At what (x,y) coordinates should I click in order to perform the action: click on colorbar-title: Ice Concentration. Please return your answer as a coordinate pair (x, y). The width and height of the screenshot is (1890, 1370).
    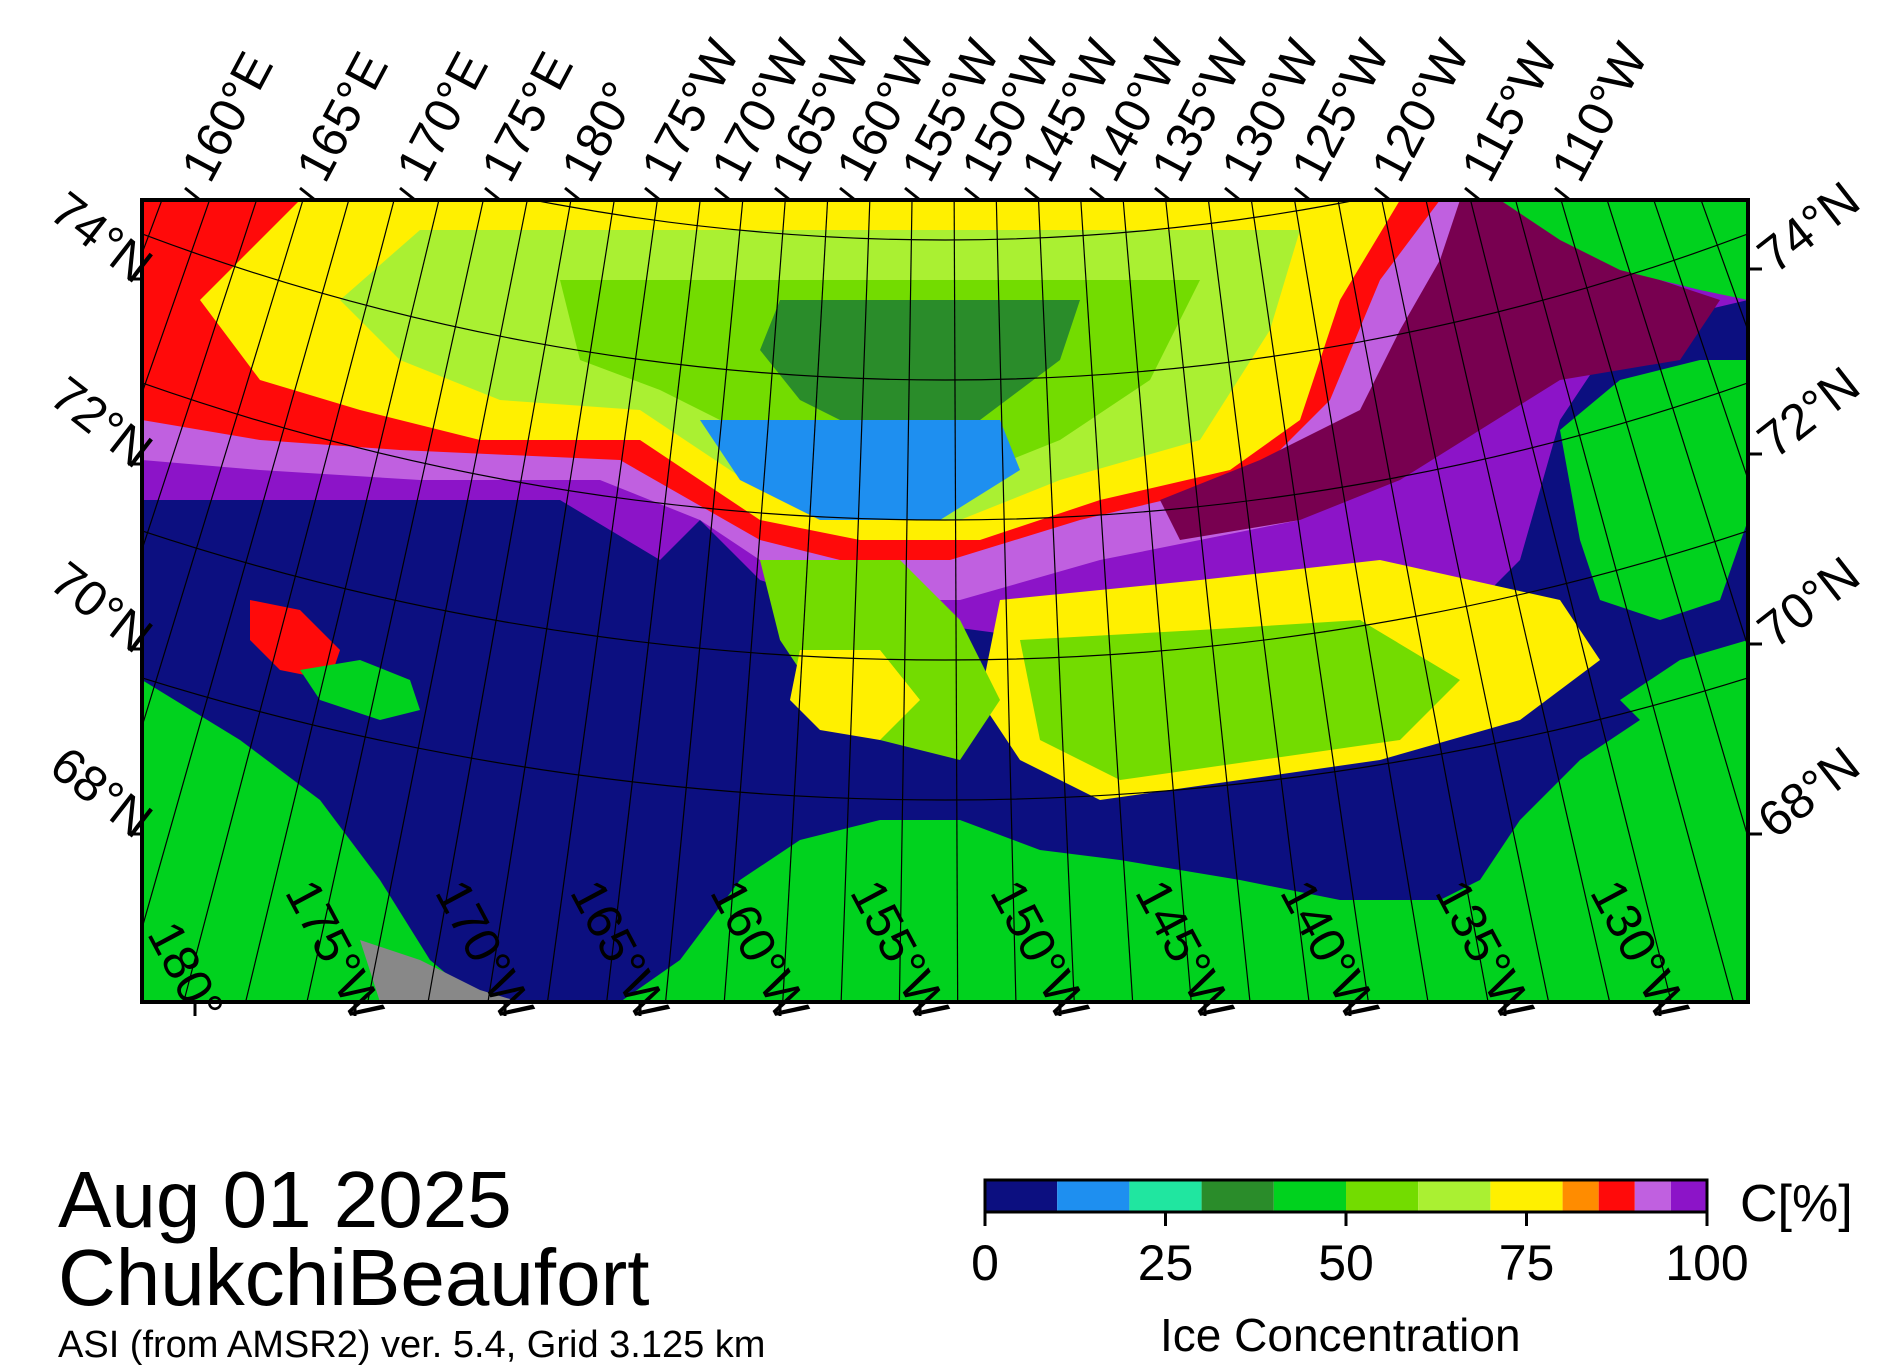
    Looking at the image, I should click on (1340, 1335).